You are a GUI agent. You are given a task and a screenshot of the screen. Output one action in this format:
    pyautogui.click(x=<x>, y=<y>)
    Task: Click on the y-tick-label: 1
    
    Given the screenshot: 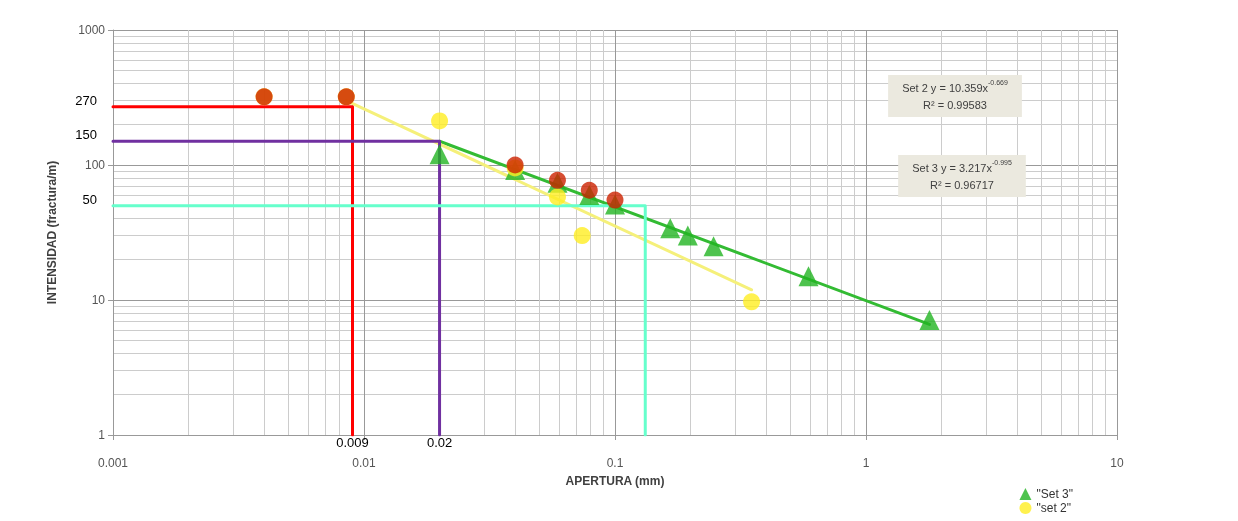 What is the action you would take?
    pyautogui.click(x=102, y=435)
    